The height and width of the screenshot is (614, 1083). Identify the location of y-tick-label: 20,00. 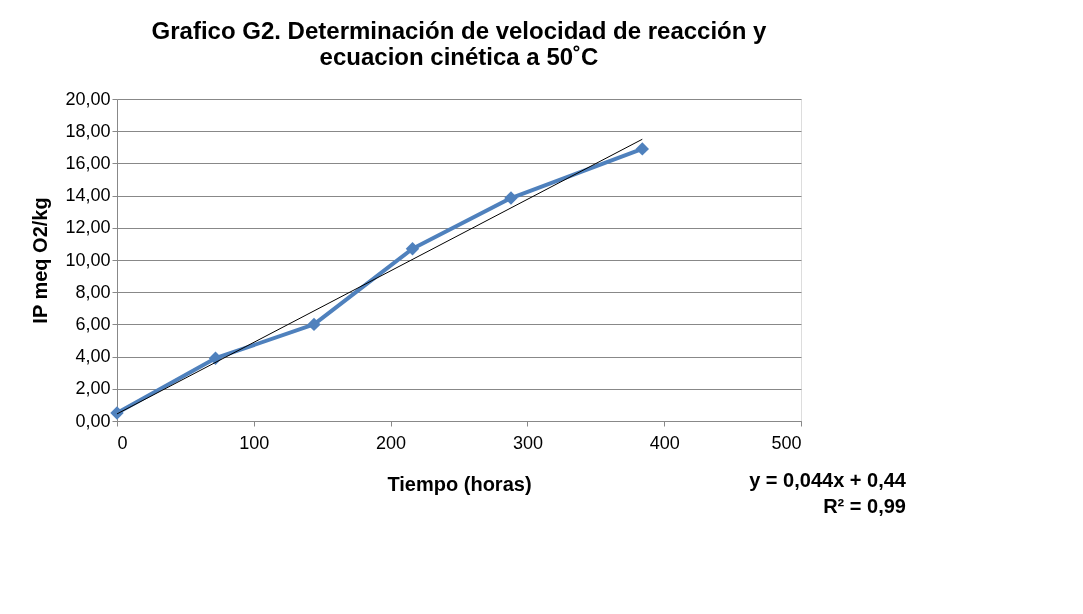
(88, 98).